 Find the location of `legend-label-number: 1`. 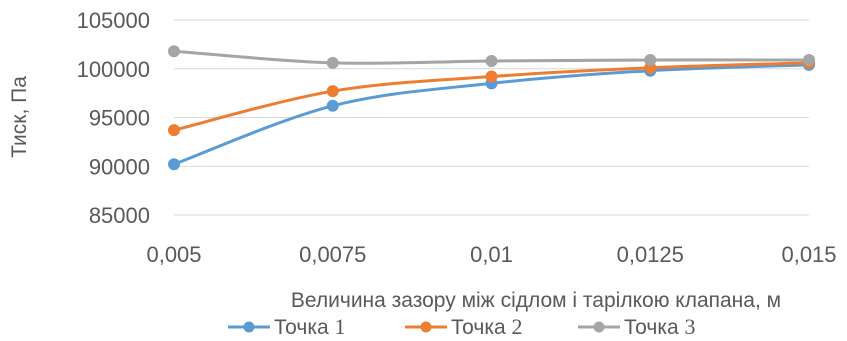

legend-label-number: 1 is located at coordinates (340, 326).